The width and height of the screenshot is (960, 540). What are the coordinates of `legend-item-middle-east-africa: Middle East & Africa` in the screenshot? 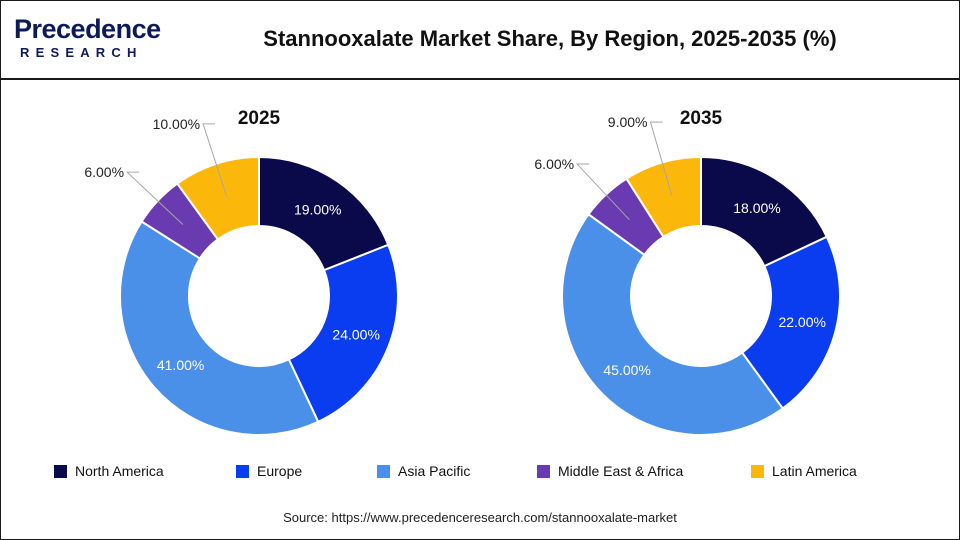 It's located at (610, 471).